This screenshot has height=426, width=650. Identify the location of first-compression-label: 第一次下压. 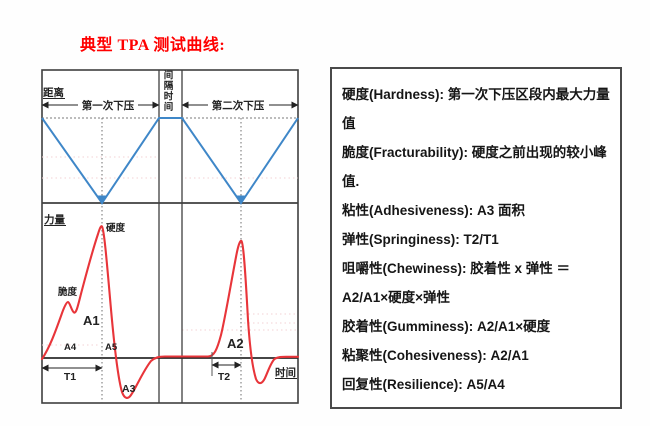
(108, 105).